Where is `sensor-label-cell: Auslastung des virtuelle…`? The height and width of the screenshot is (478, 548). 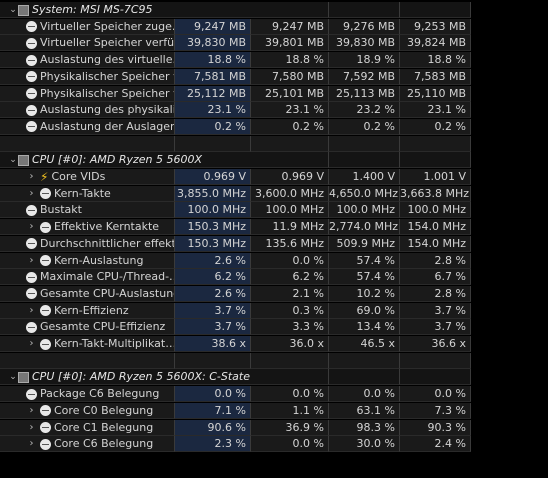
sensor-label-cell: Auslastung des virtuelle… is located at coordinates (87, 60).